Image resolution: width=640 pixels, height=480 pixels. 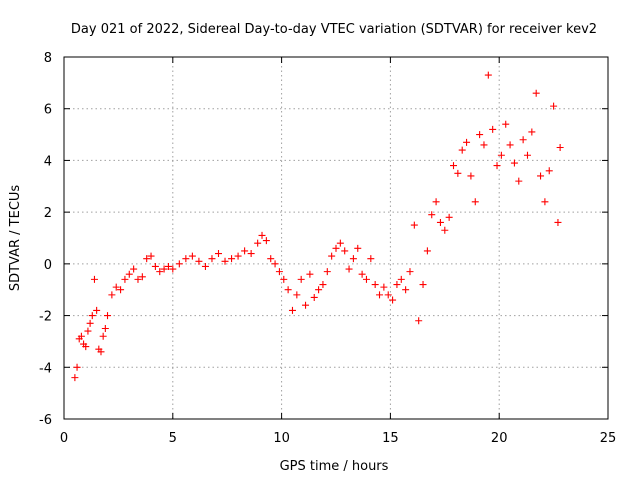 What do you see at coordinates (334, 466) in the screenshot?
I see `x-axis-label: GPS time / hours` at bounding box center [334, 466].